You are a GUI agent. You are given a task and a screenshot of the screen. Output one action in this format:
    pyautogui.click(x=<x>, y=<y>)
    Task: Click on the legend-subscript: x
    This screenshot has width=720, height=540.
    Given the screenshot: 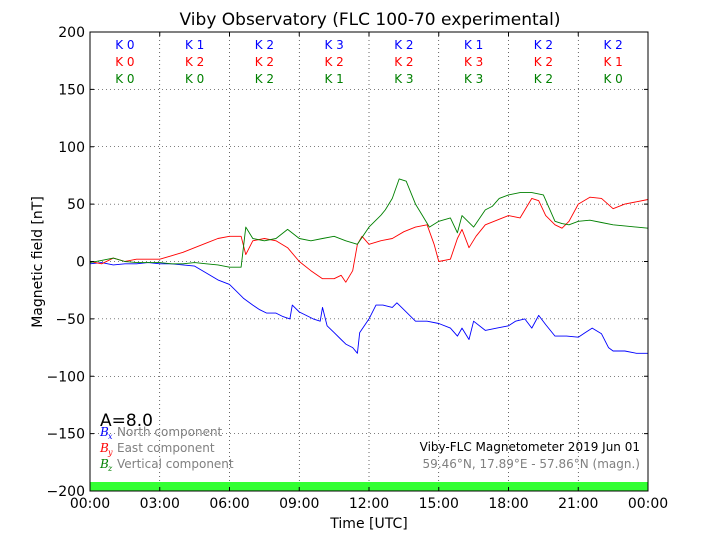 What is the action you would take?
    pyautogui.click(x=110, y=436)
    